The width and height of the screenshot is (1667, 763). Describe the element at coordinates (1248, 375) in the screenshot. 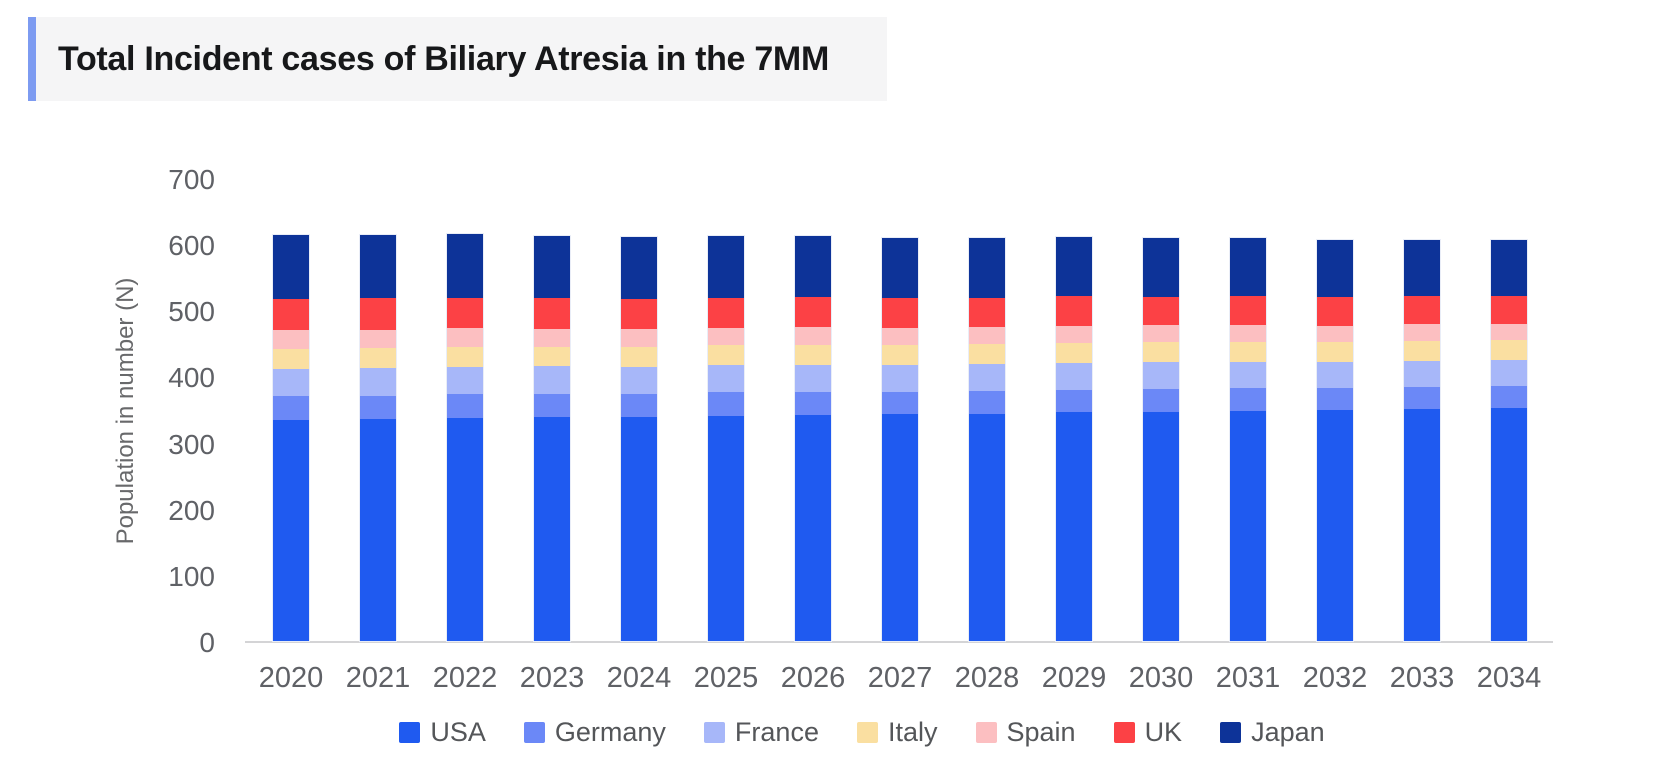

I see `bar-segment-france-2031` at that location.